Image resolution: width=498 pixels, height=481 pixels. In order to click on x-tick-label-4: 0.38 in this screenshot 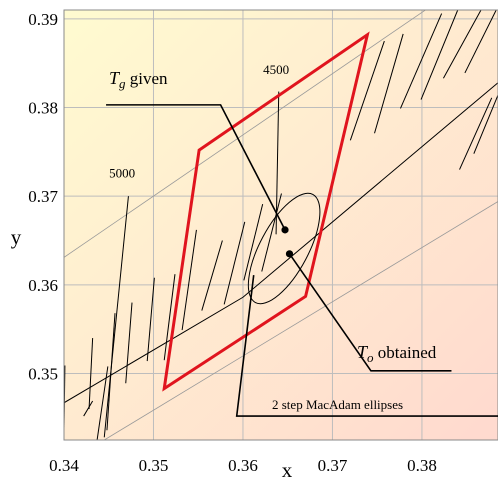, I will do `click(422, 465)`.